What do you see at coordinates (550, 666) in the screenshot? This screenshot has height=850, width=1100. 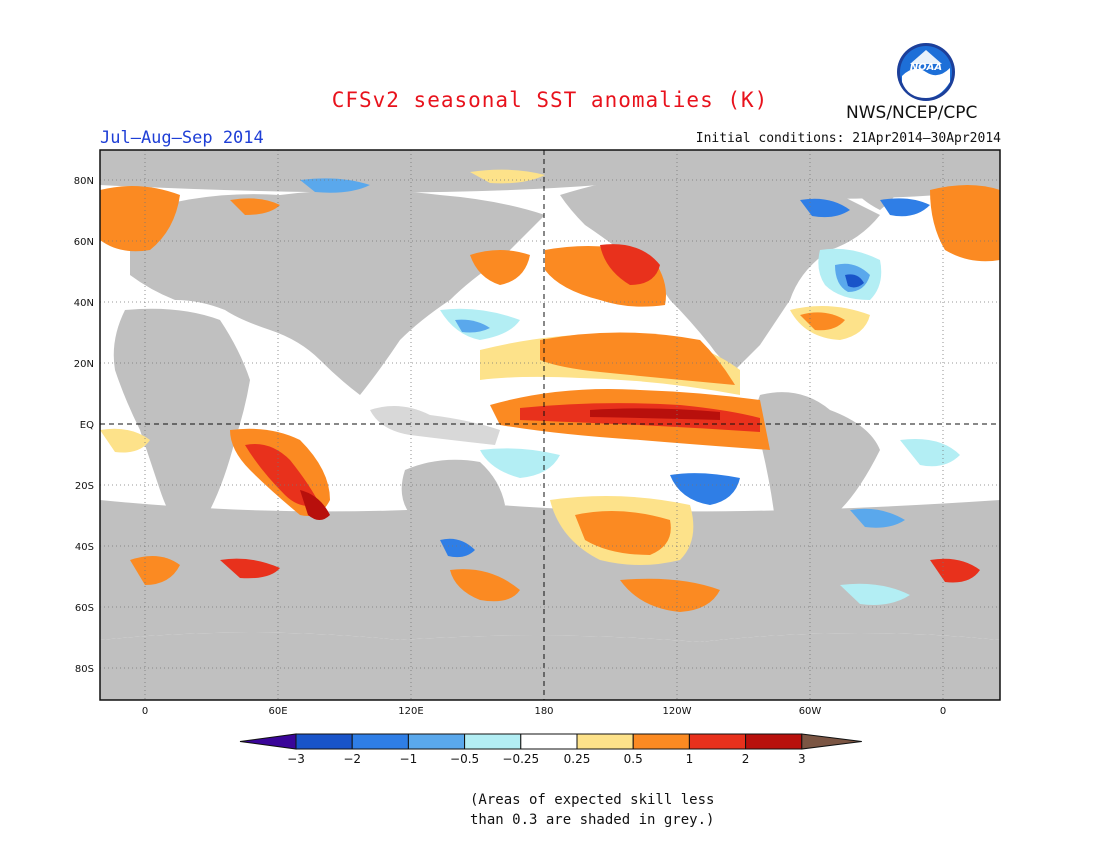 I see `land-antarctica` at bounding box center [550, 666].